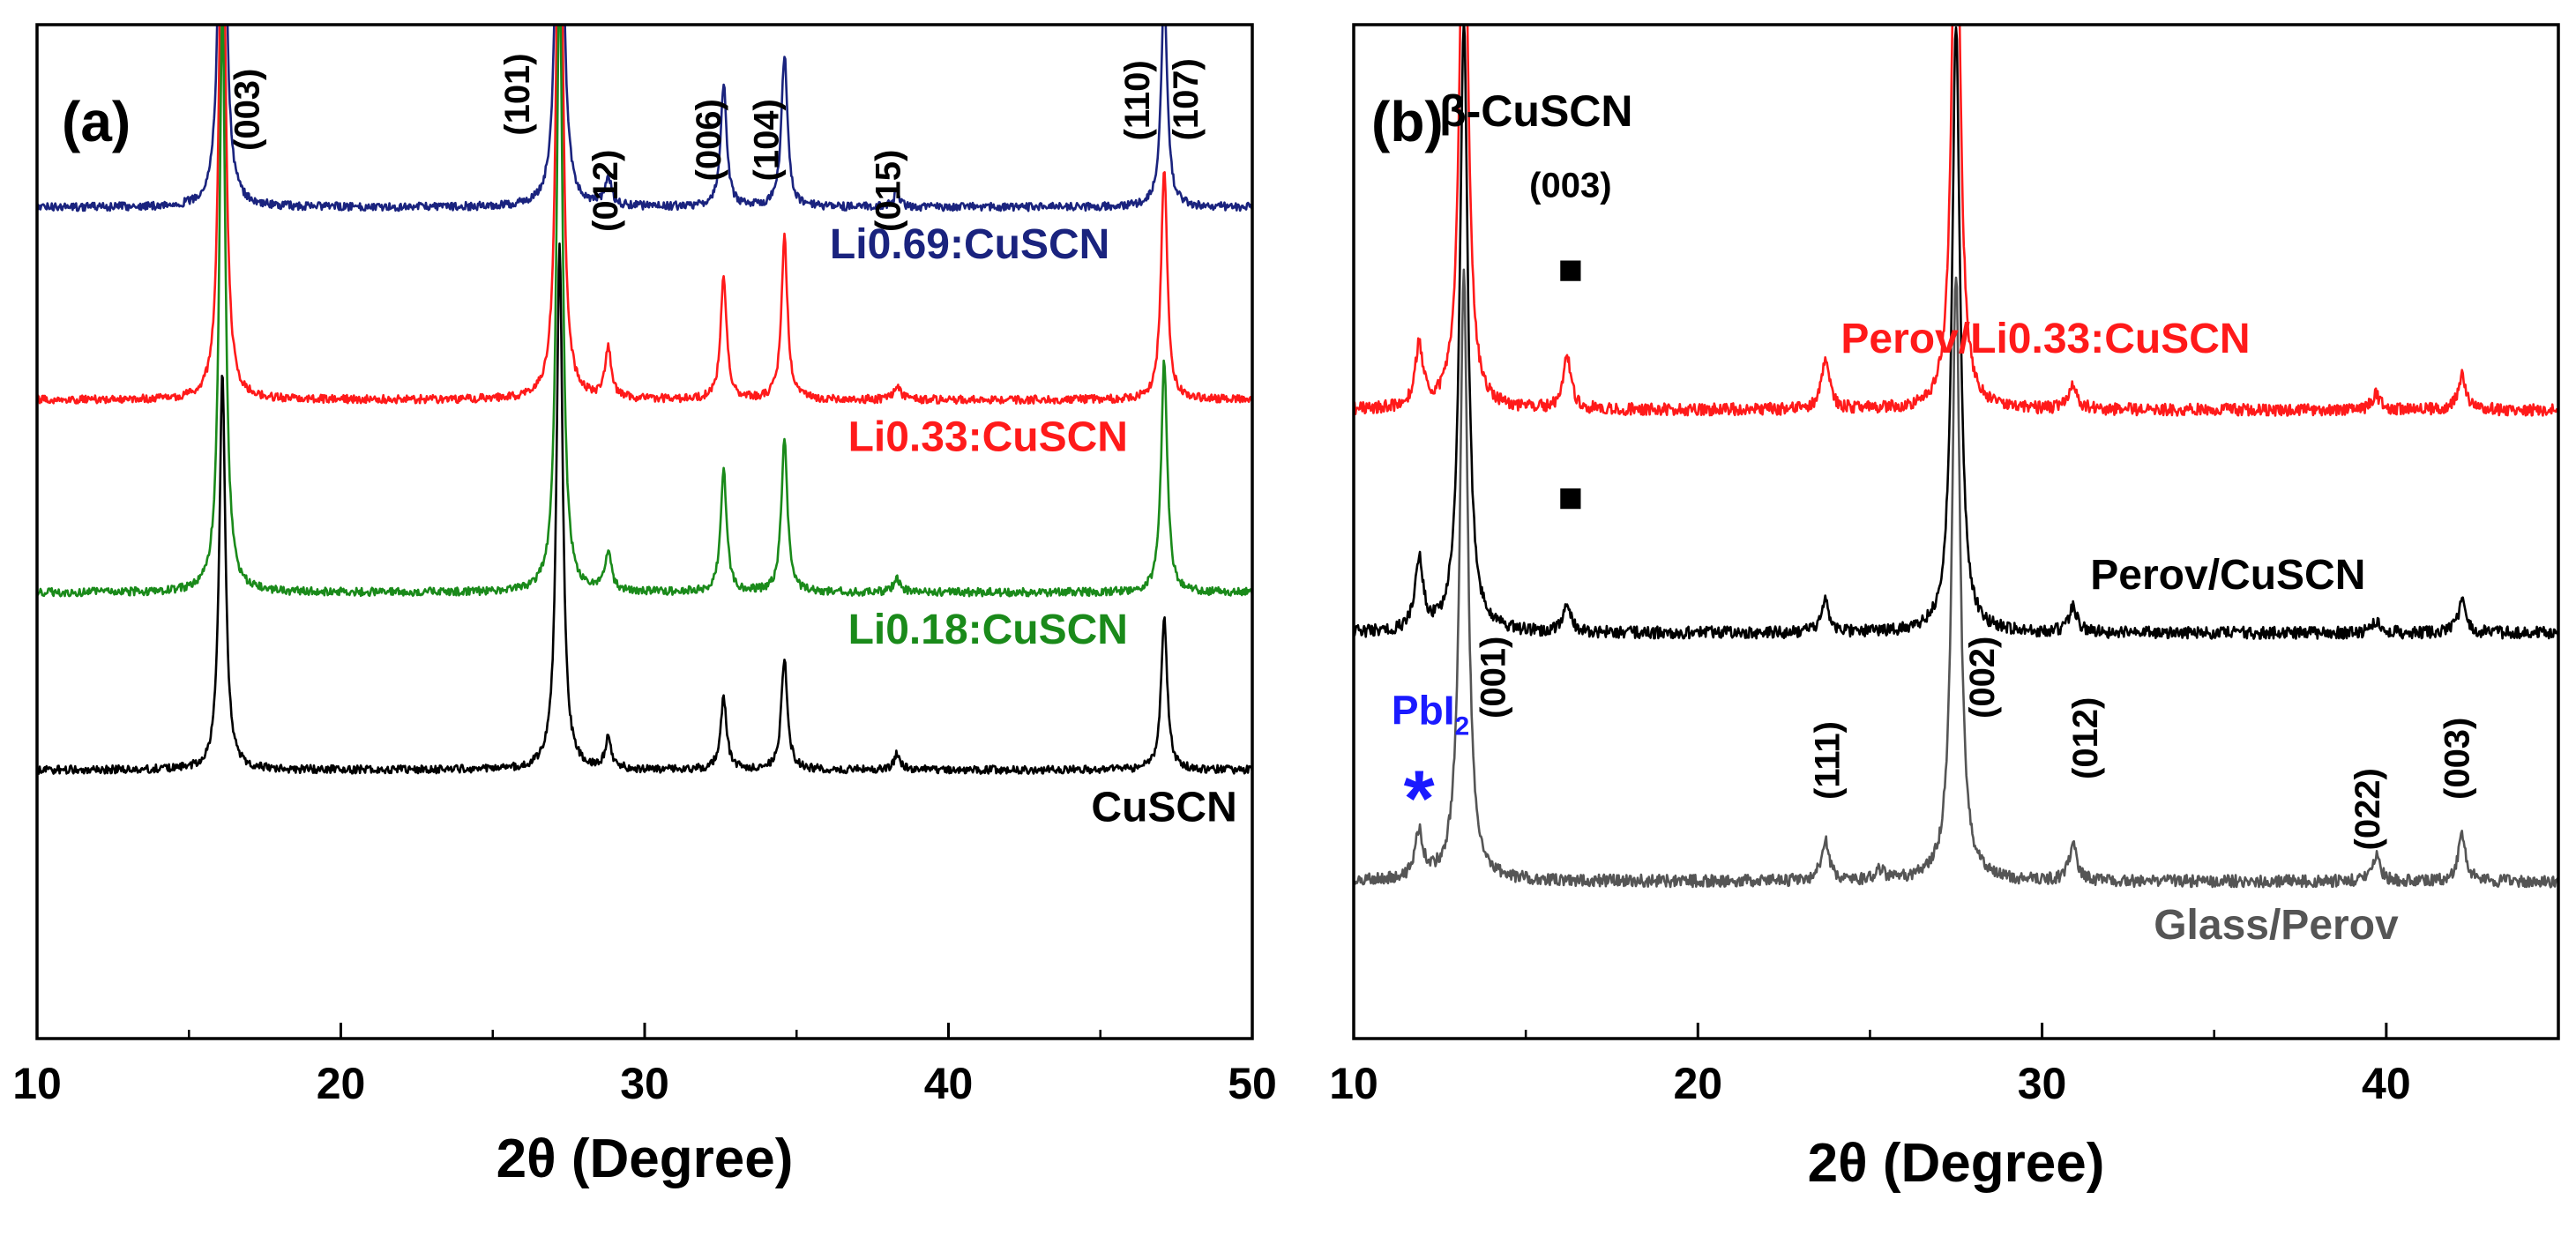  I want to click on peak-index-label: (110), so click(1137, 100).